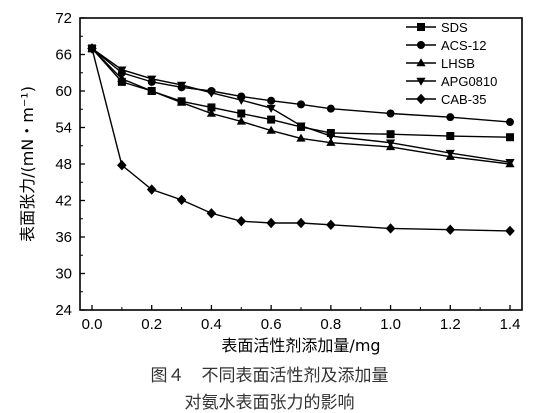 Image resolution: width=539 pixels, height=413 pixels. I want to click on y-axis-label: 表面张力/(mN・m⁻¹), so click(27, 164).